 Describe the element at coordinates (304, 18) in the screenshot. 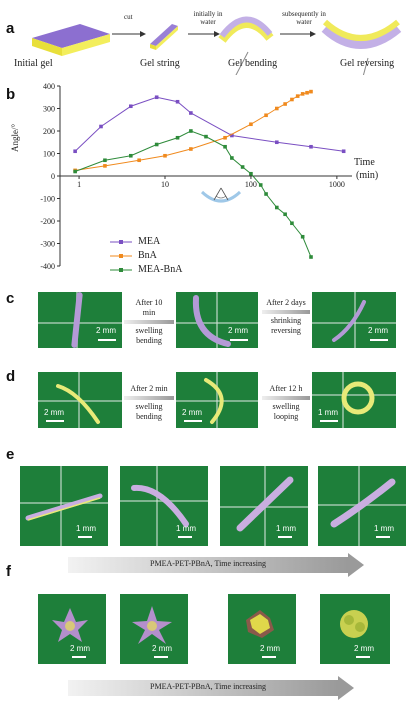

I see `arrow-subsequently-label: subsequently in water` at that location.